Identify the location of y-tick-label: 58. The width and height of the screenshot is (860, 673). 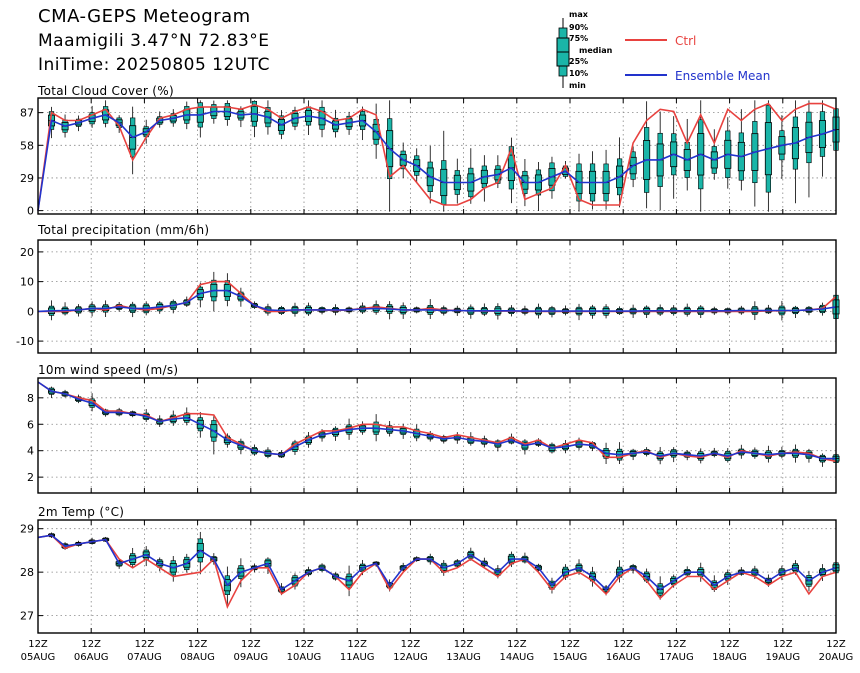
(27, 145).